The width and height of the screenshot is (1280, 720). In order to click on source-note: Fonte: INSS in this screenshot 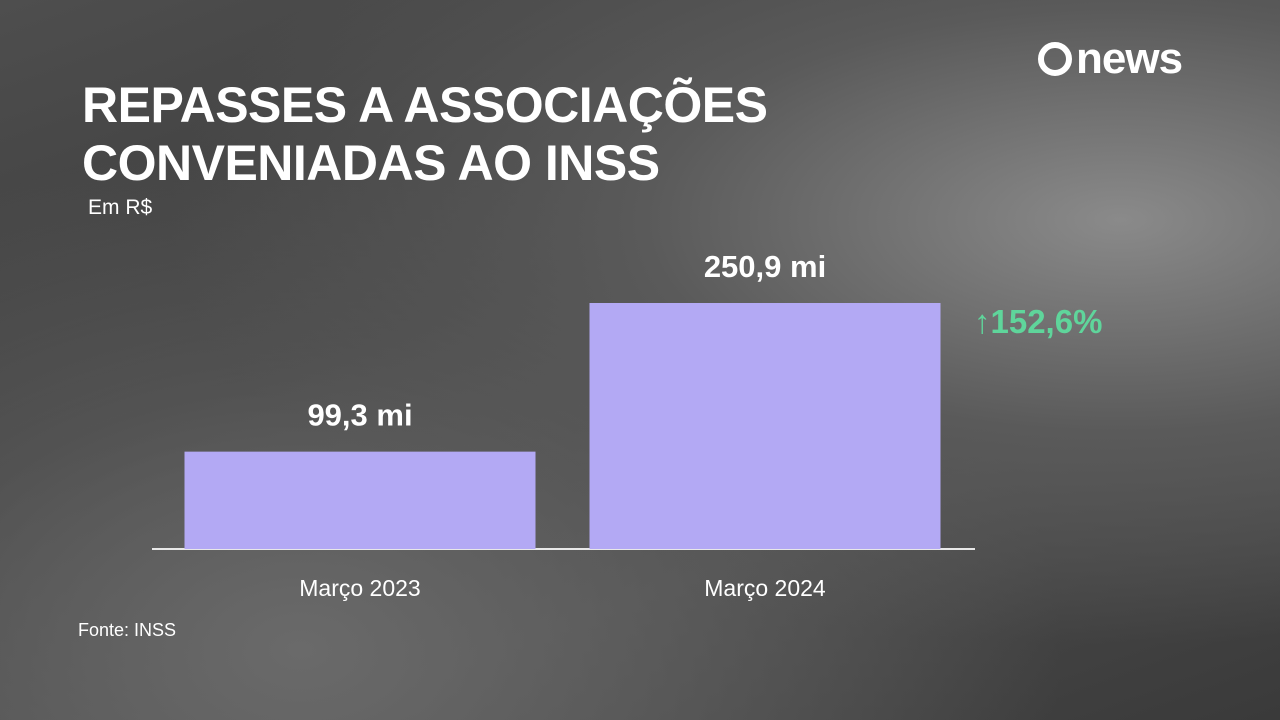, I will do `click(127, 630)`.